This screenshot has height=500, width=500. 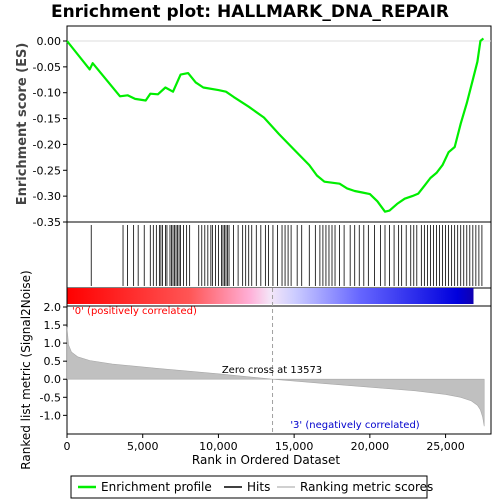 What do you see at coordinates (22, 124) in the screenshot?
I see `es-ylabel: Enrichment score (ES)` at bounding box center [22, 124].